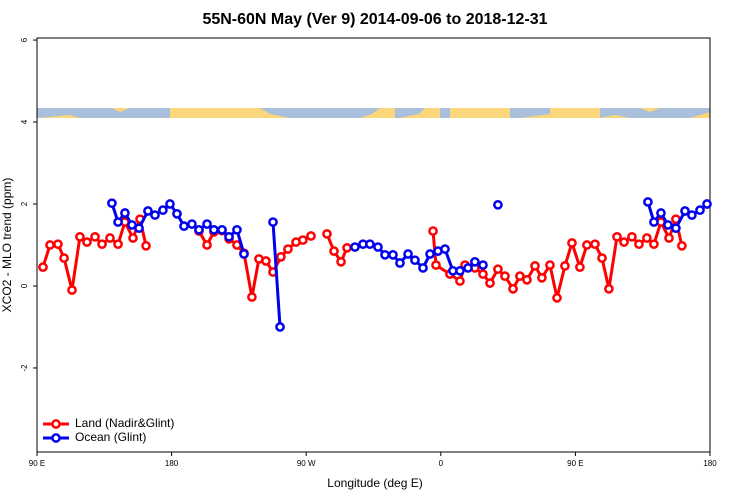  I want to click on y-tick-label: 6, so click(24, 39).